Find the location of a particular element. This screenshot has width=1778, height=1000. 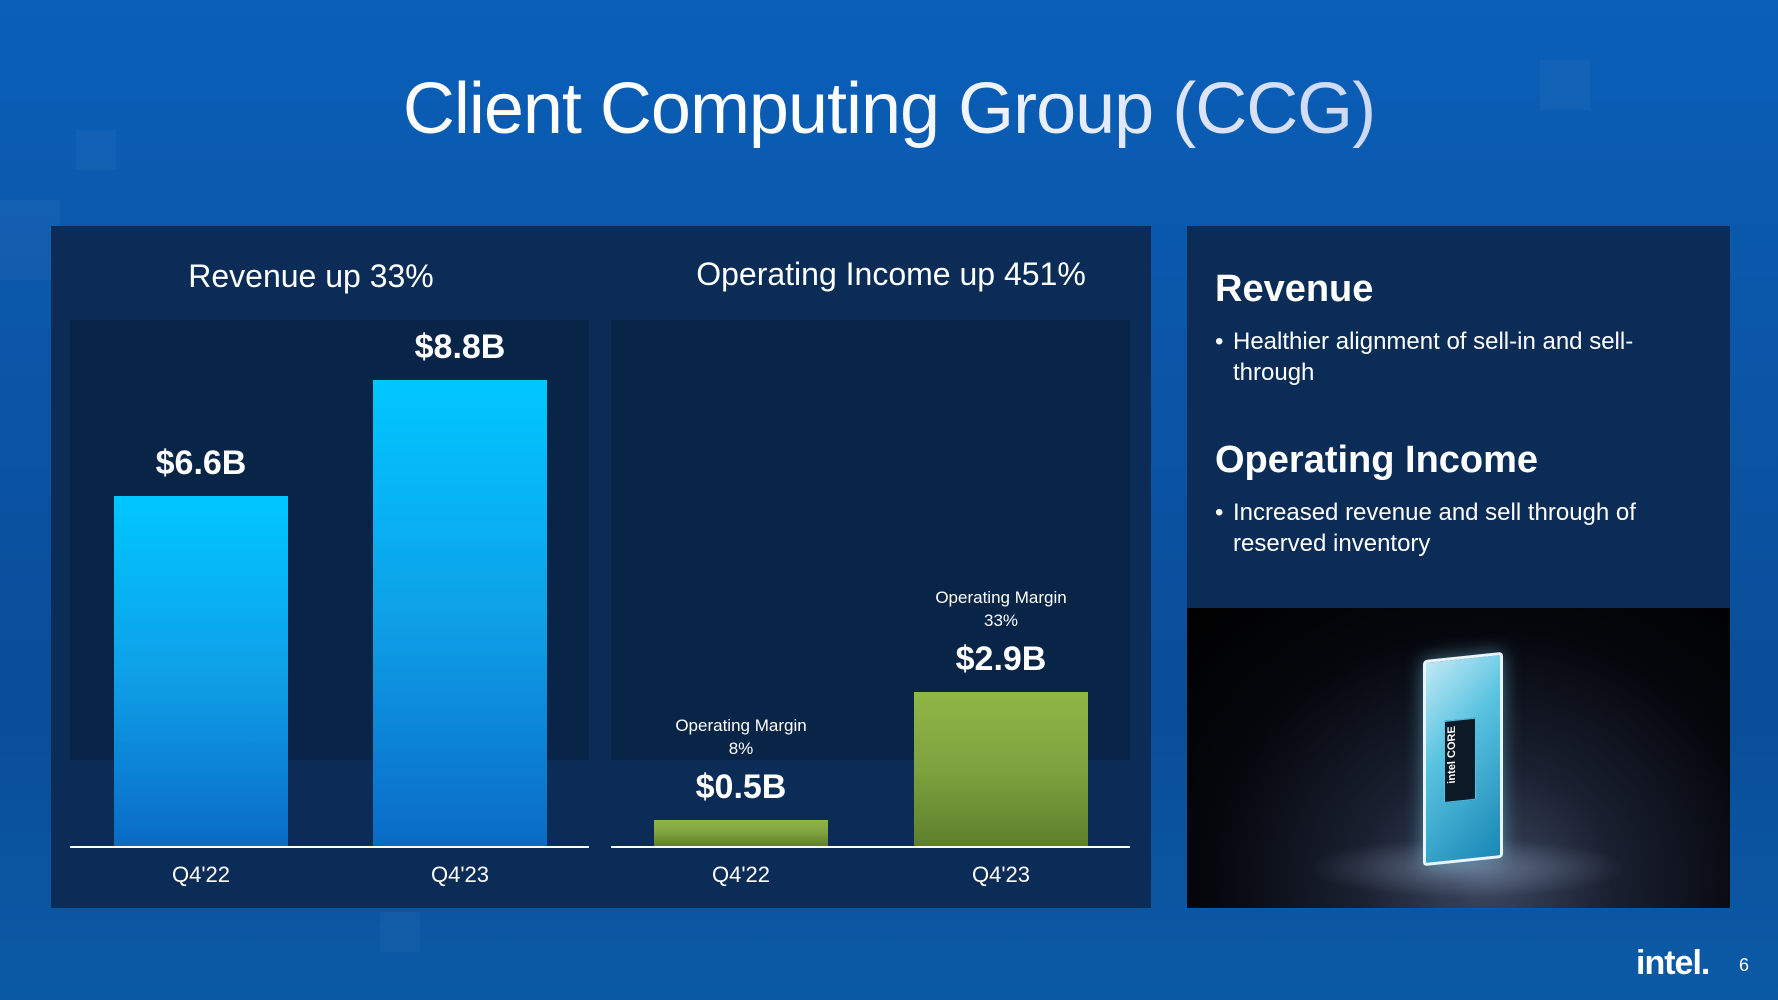

operating-income-chart-baseline is located at coordinates (870, 847).